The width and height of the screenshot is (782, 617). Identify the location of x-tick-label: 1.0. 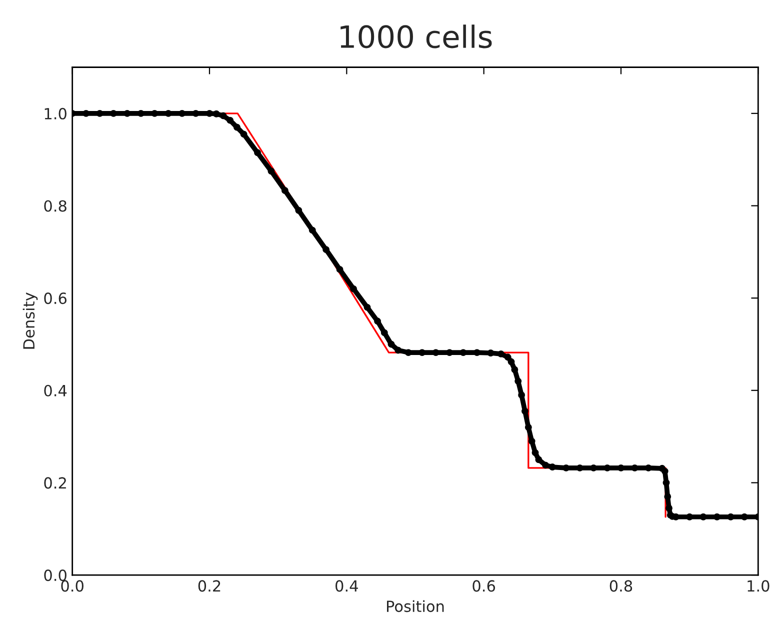
(759, 586).